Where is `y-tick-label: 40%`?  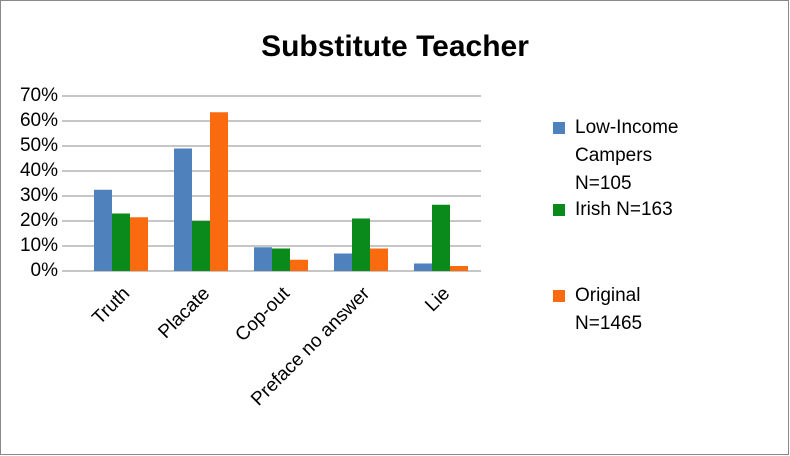
y-tick-label: 40% is located at coordinates (39, 170).